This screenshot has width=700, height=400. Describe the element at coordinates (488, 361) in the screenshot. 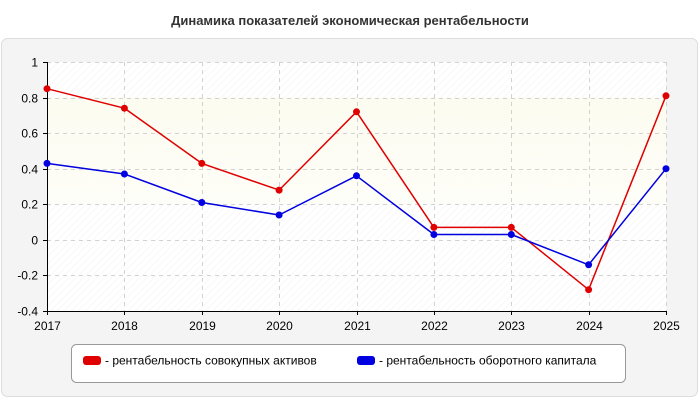

I see `legend-label-series-2: - рентабельность оборотного капитала` at that location.